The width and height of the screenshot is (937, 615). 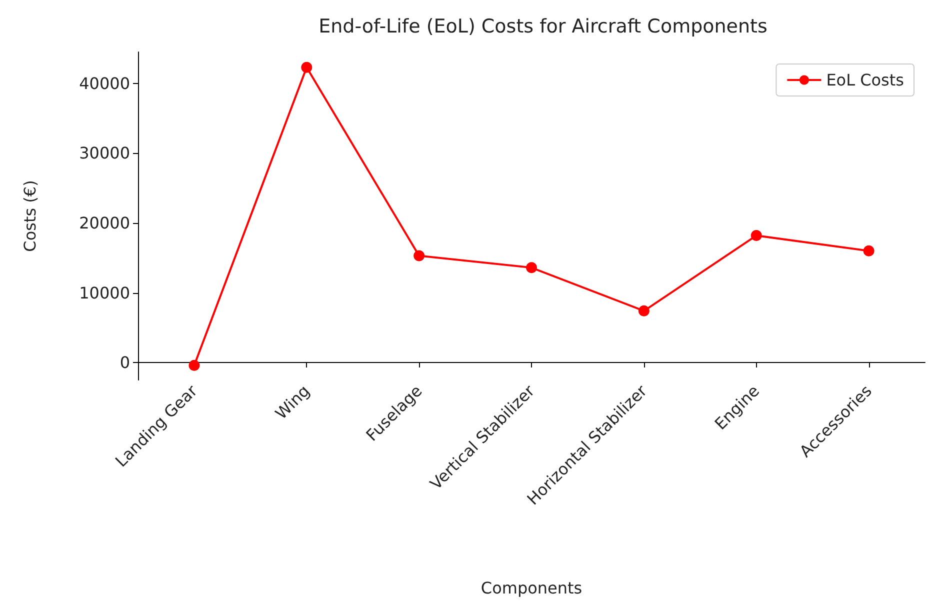 What do you see at coordinates (104, 153) in the screenshot?
I see `y-tick-label: 30000` at bounding box center [104, 153].